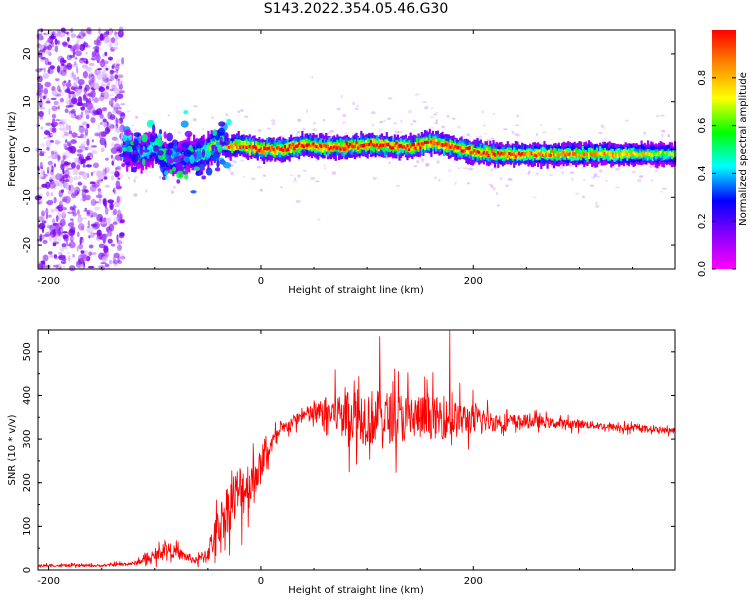  I want to click on colorbar-label: Normalized spectral amplitude, so click(743, 149).